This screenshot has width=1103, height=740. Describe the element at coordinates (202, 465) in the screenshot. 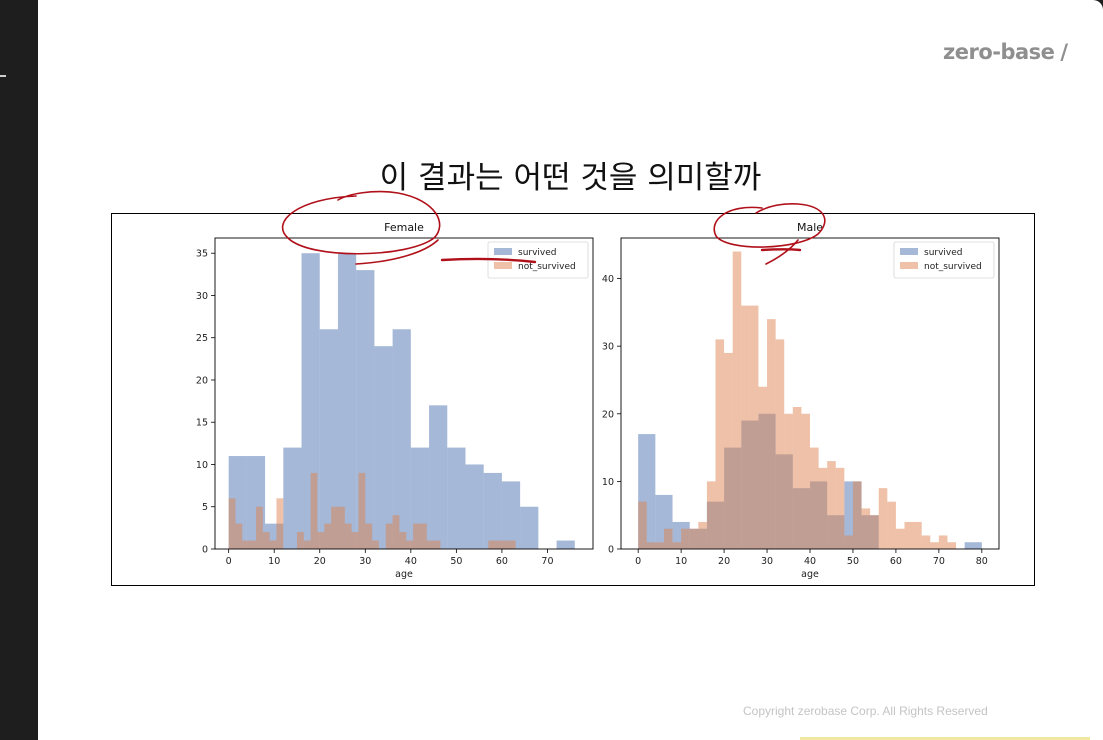

I see `y-tick-label: 10` at that location.